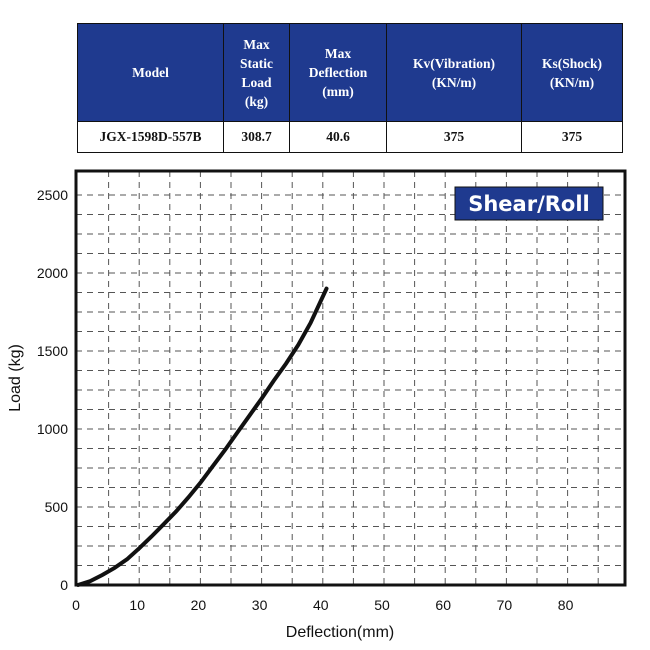 Image resolution: width=650 pixels, height=650 pixels. I want to click on header-max-deflection: Max Deflection (mm), so click(338, 72).